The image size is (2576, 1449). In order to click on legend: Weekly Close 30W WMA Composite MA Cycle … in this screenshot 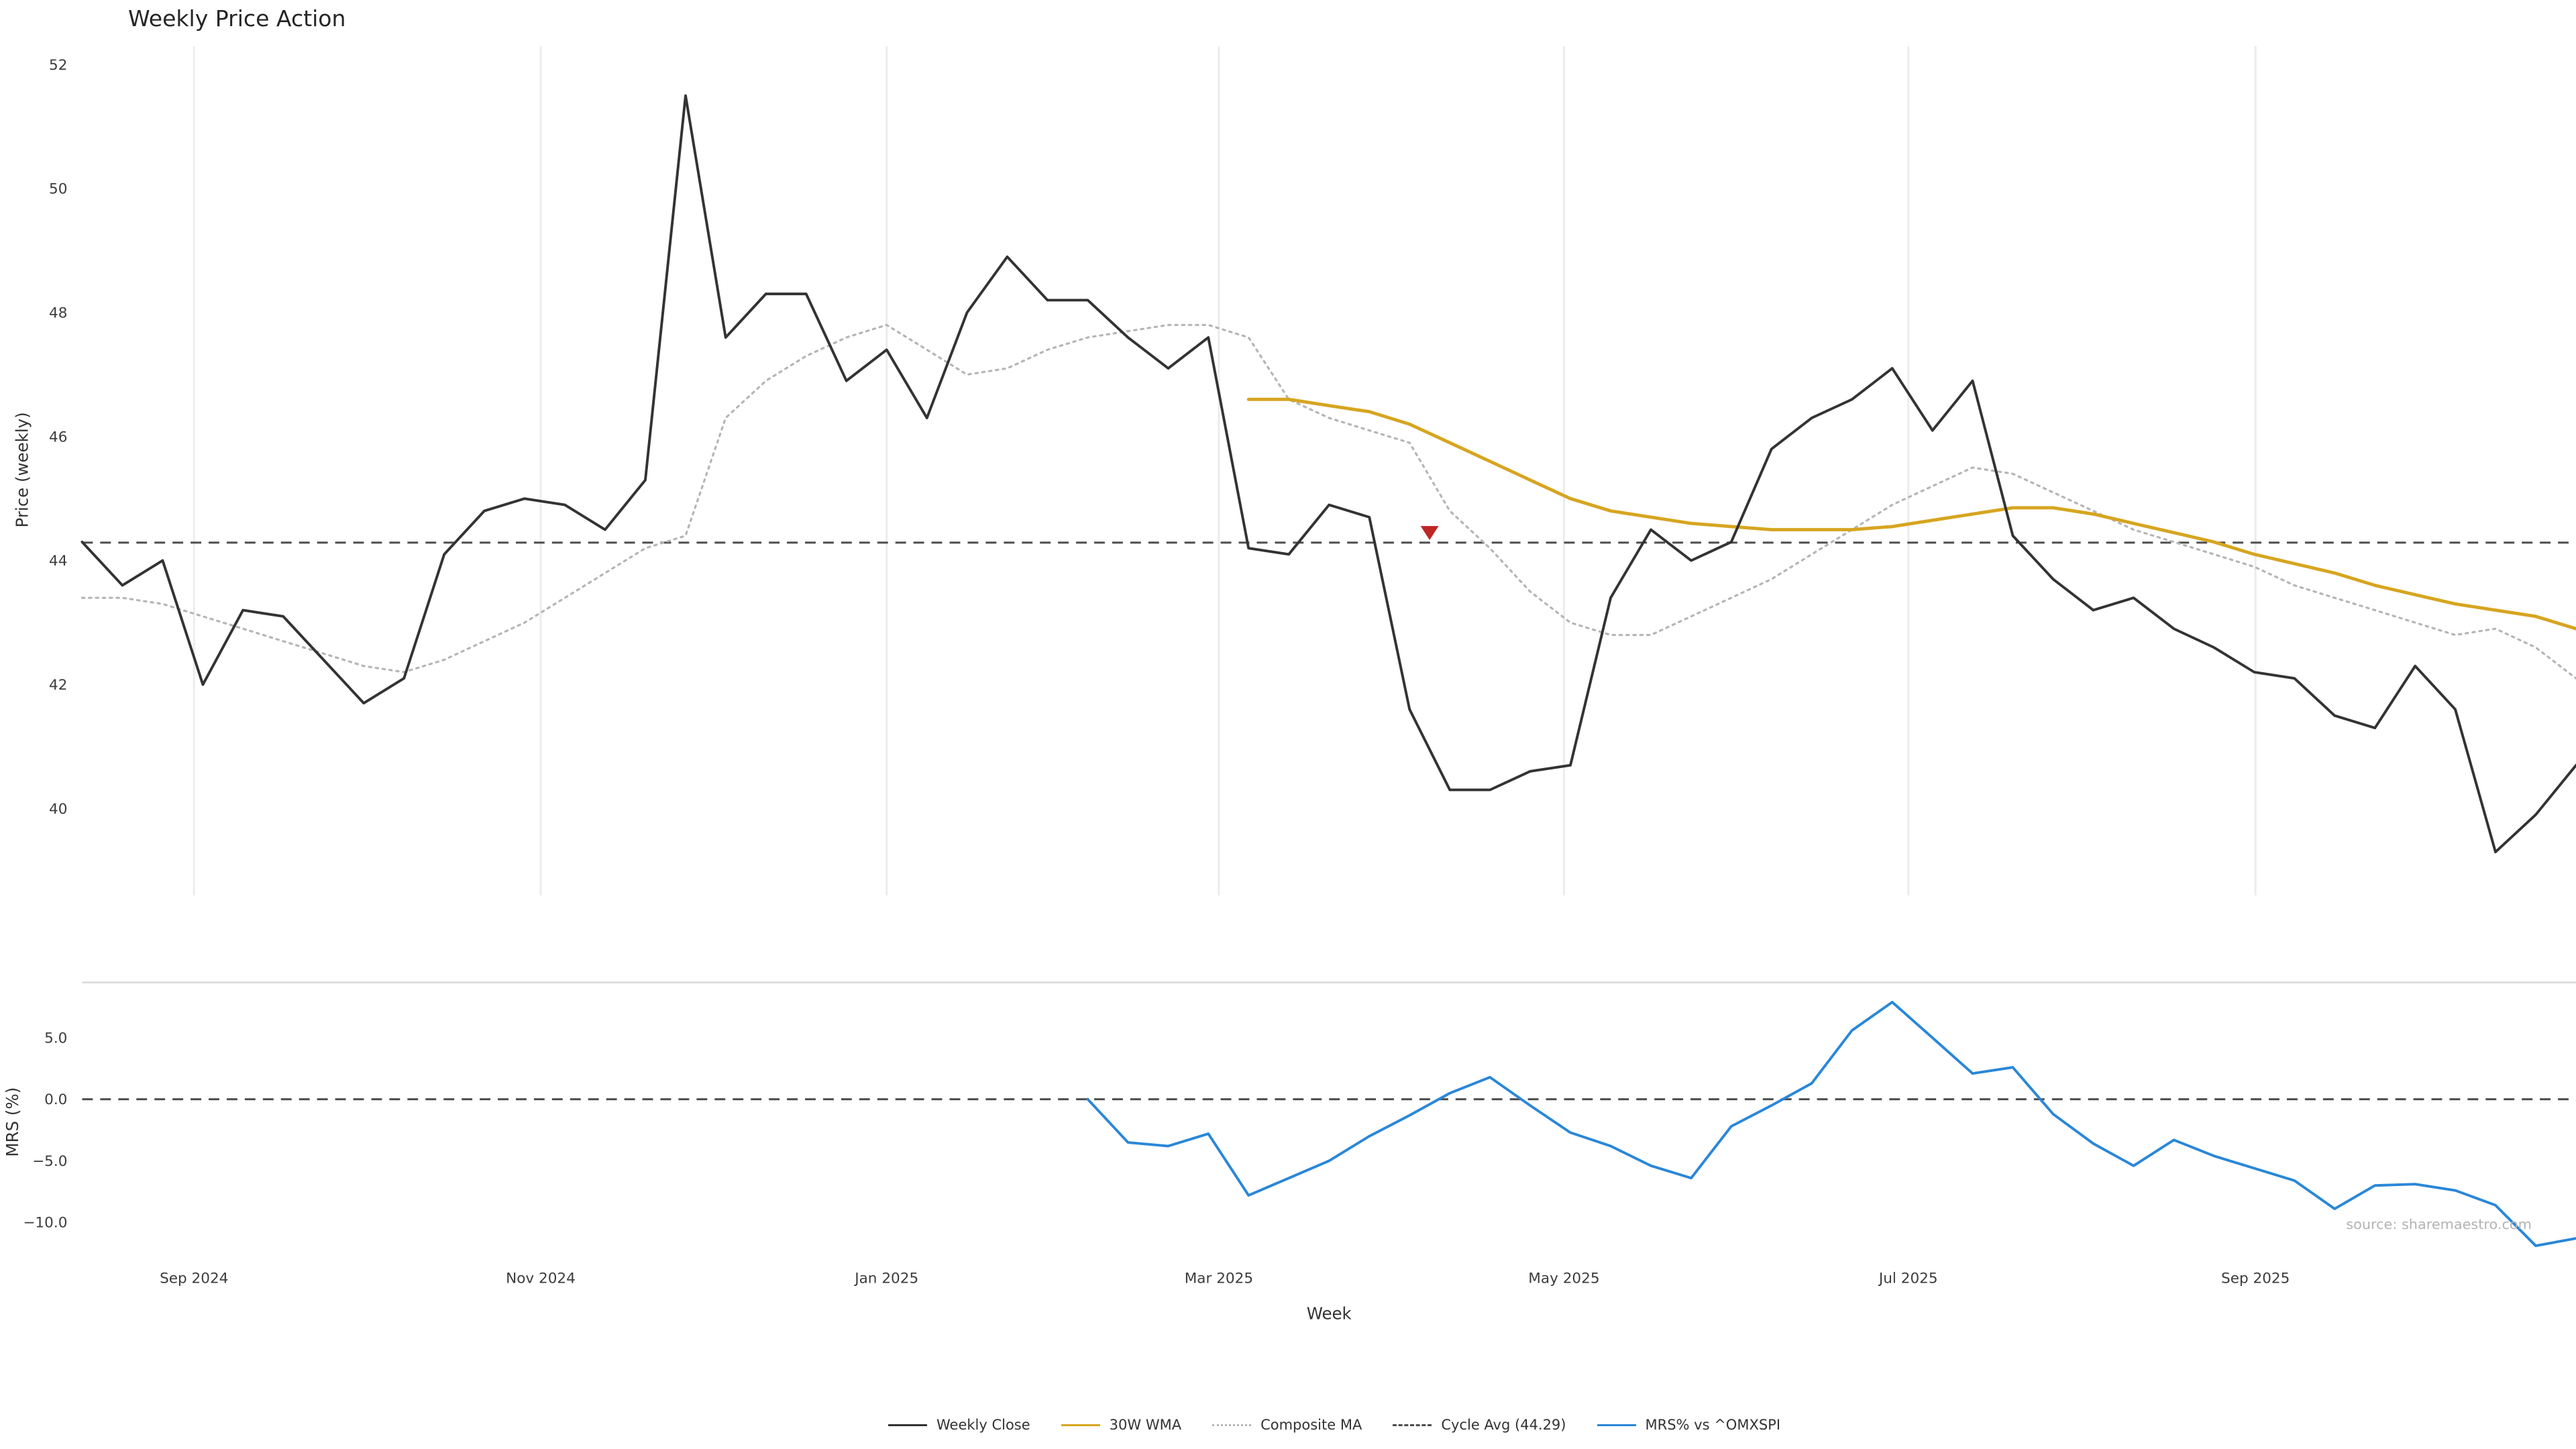, I will do `click(1334, 1425)`.